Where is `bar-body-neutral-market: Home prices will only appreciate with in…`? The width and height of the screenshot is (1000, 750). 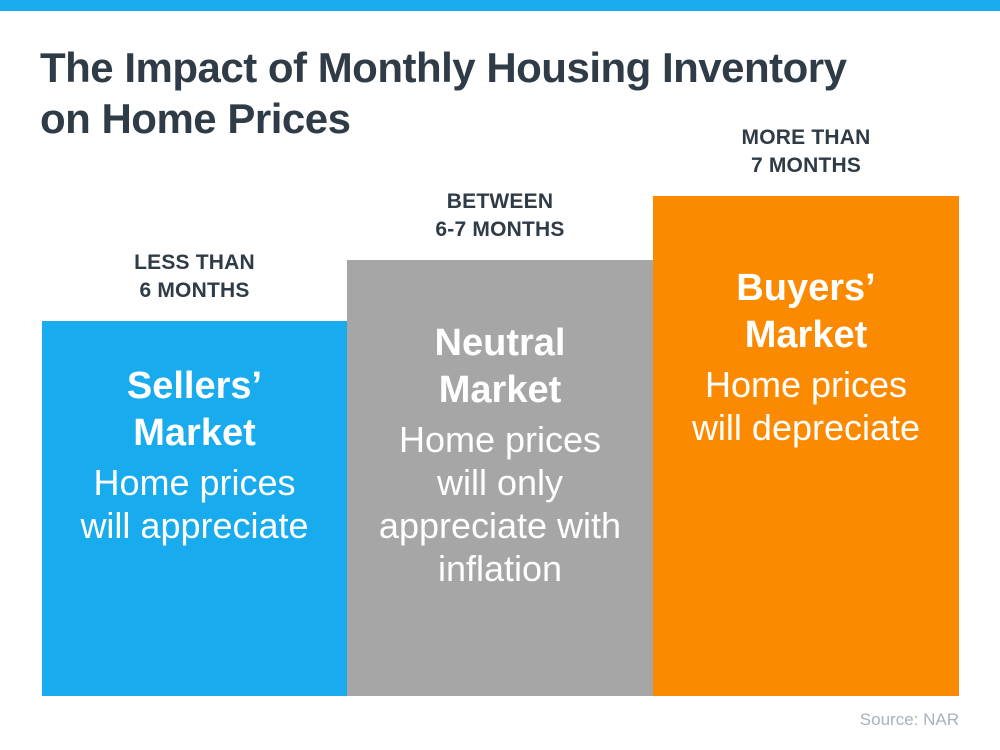 bar-body-neutral-market: Home prices will only appreciate with in… is located at coordinates (500, 504).